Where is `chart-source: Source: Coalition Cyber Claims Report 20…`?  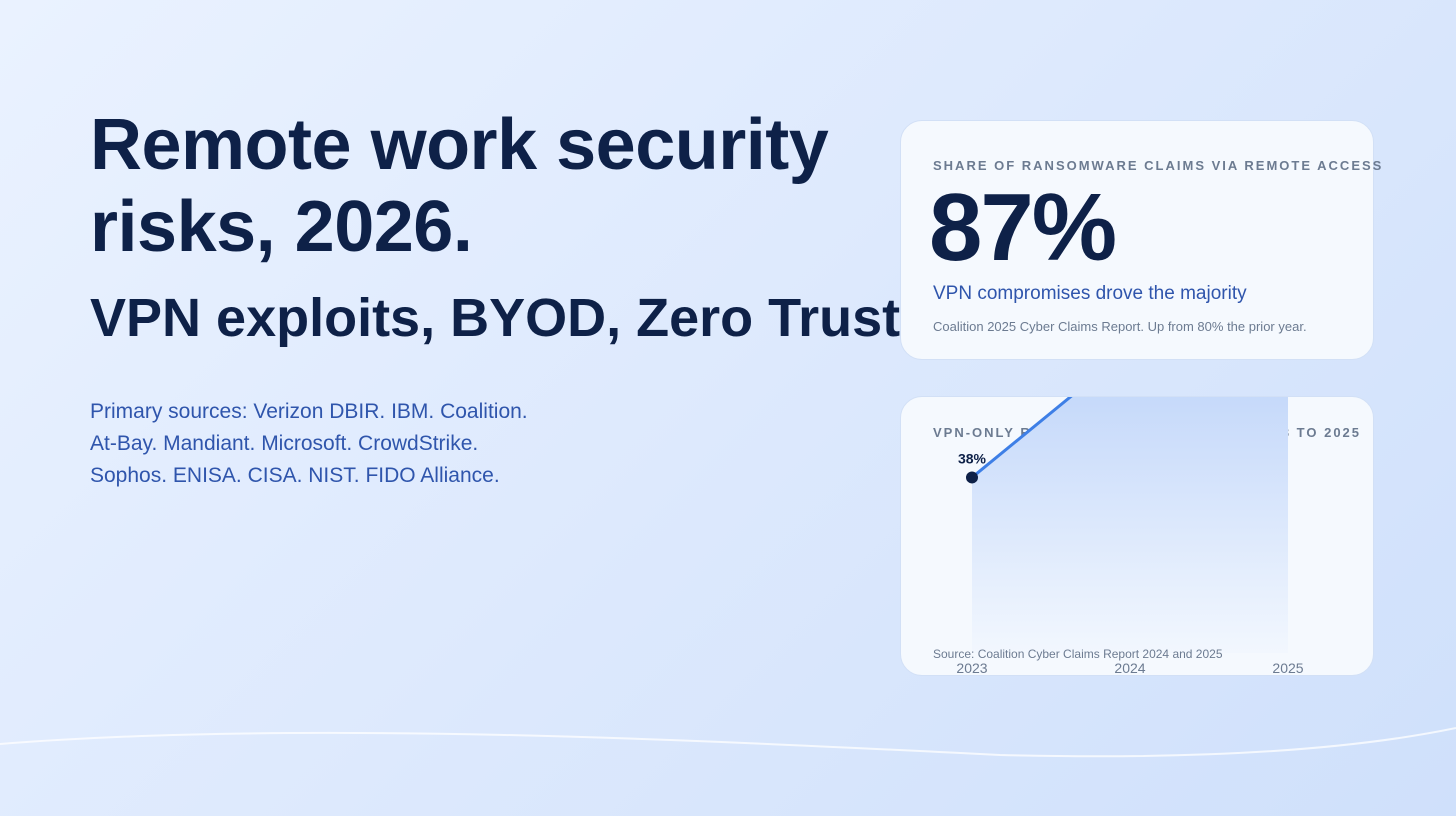
chart-source: Source: Coalition Cyber Claims Report 20… is located at coordinates (1078, 654).